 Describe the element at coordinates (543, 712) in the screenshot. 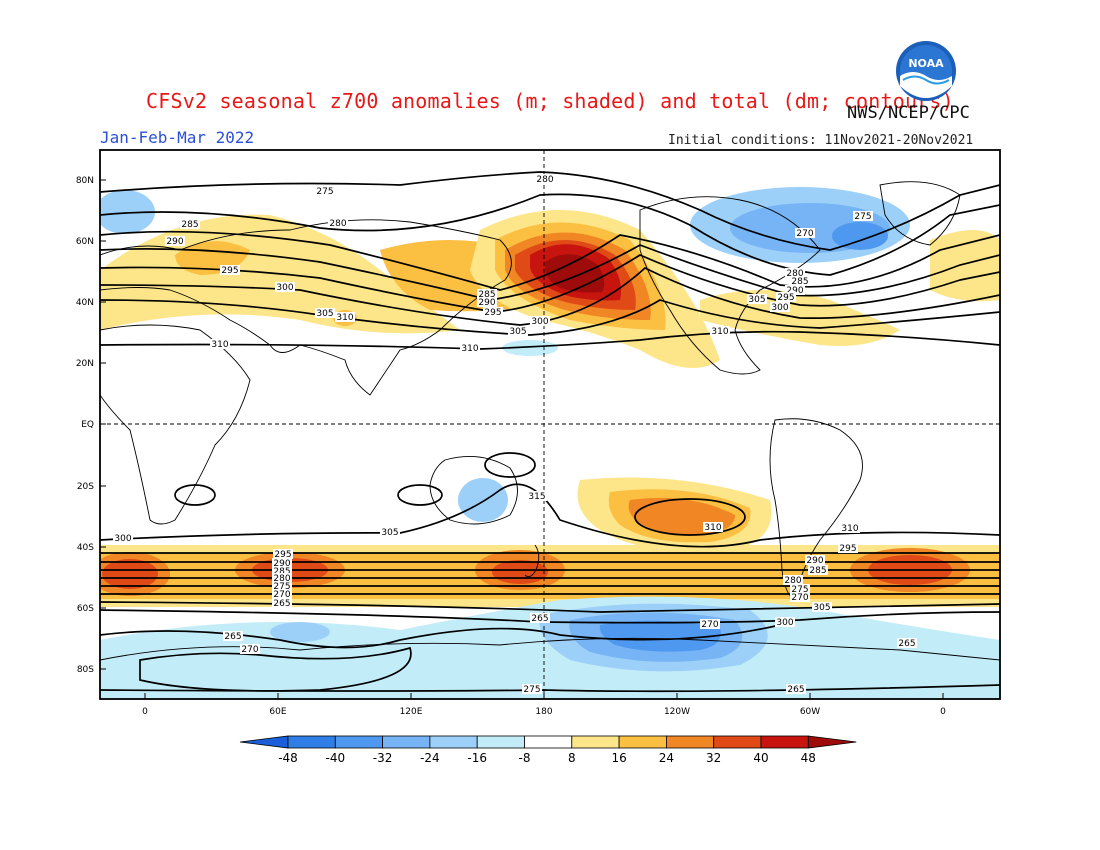

I see `lon-tick-label: 180` at that location.